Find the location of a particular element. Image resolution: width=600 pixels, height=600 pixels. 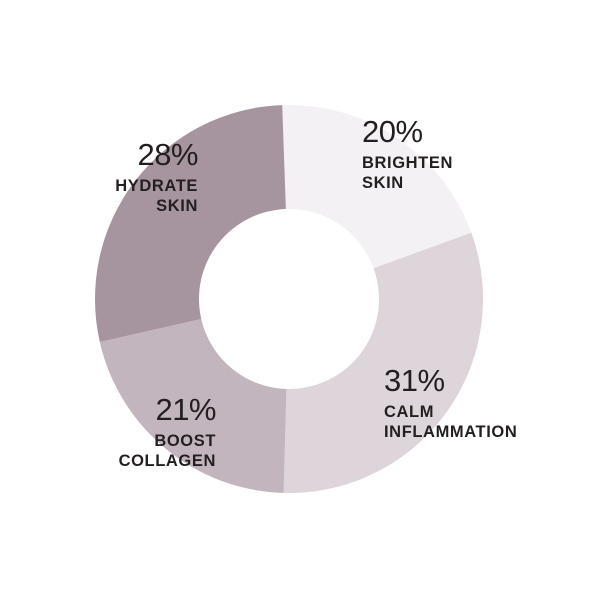

label-line: CALM is located at coordinates (409, 412).